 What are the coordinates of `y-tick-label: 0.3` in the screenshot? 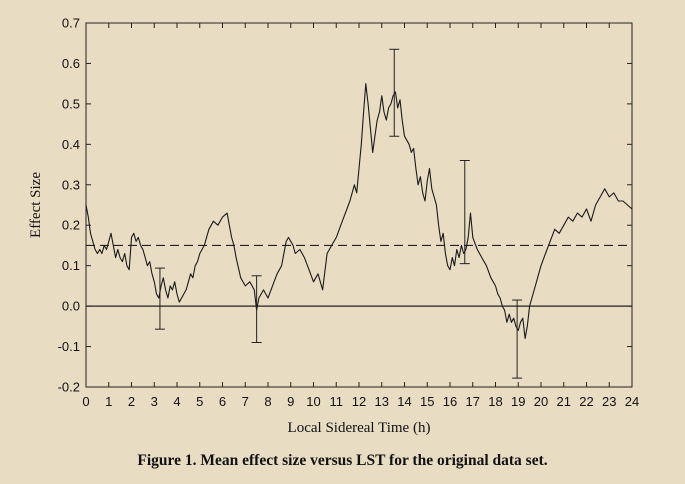 It's located at (71, 184).